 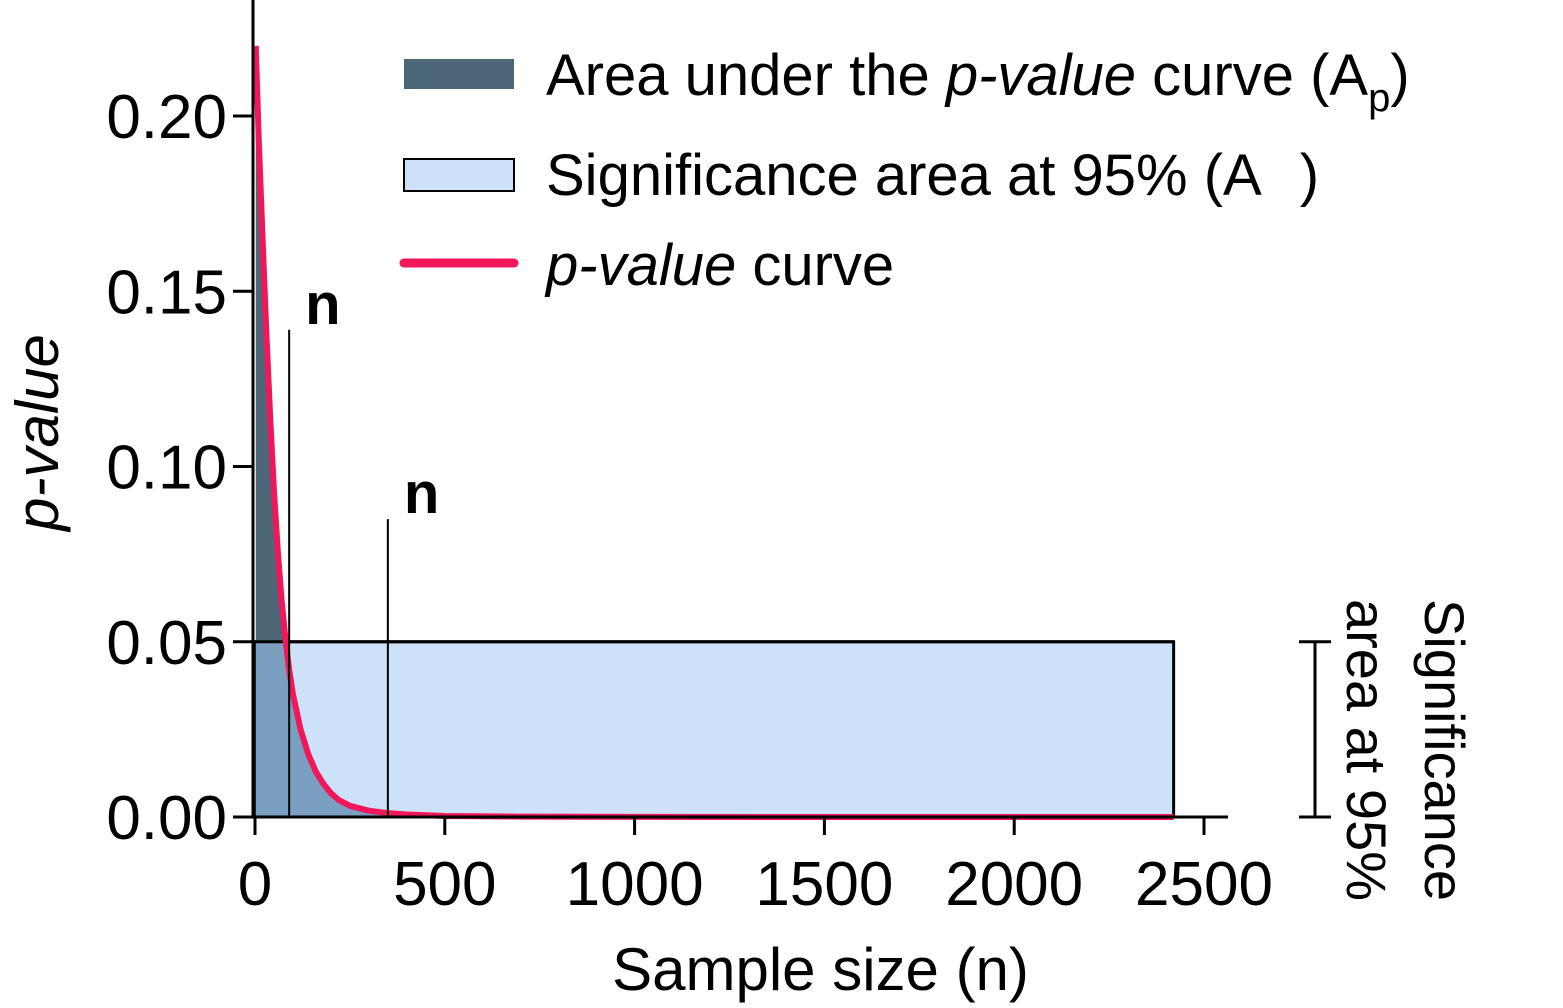 I want to click on pvalue-area-upper, so click(x=270, y=343).